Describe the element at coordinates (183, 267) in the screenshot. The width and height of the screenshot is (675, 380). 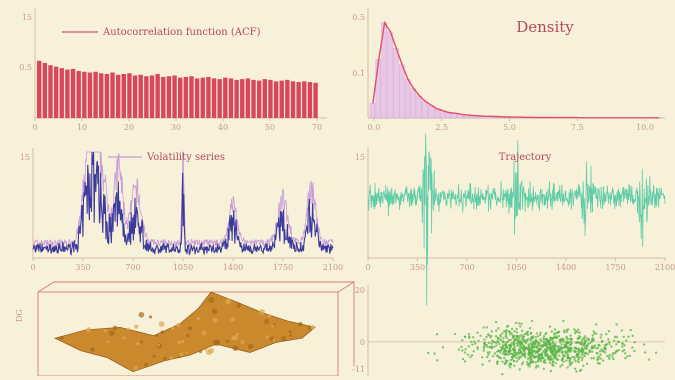
I see `volatility-x-tick-label: 1050` at that location.